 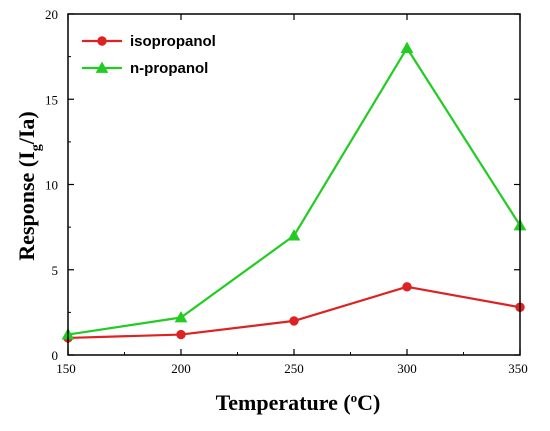 What do you see at coordinates (51, 14) in the screenshot?
I see `y-tick-label-20: 20` at bounding box center [51, 14].